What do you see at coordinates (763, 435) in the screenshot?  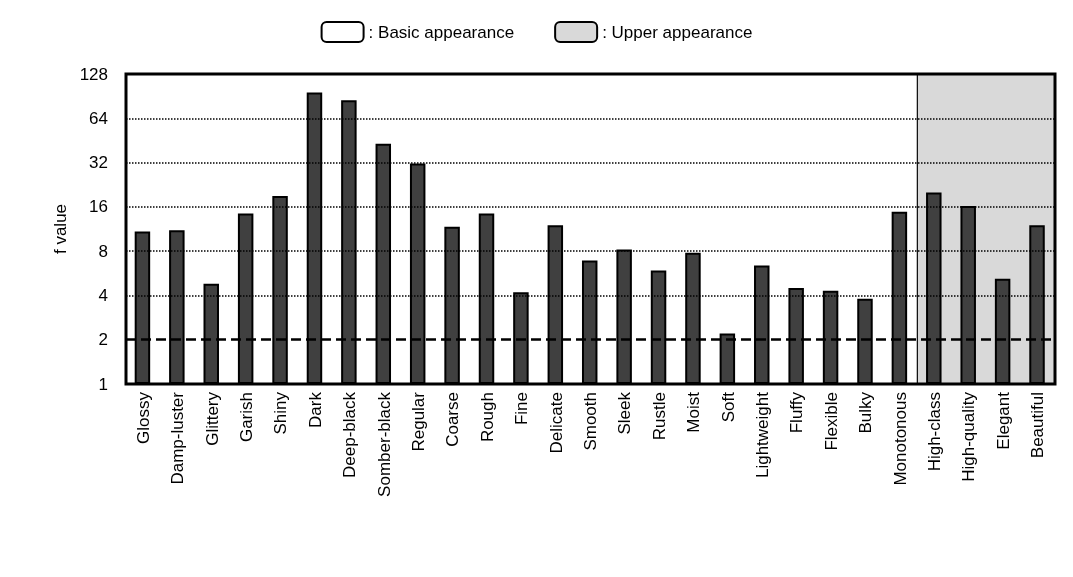 I see `x-tick-label: Lightweight` at bounding box center [763, 435].